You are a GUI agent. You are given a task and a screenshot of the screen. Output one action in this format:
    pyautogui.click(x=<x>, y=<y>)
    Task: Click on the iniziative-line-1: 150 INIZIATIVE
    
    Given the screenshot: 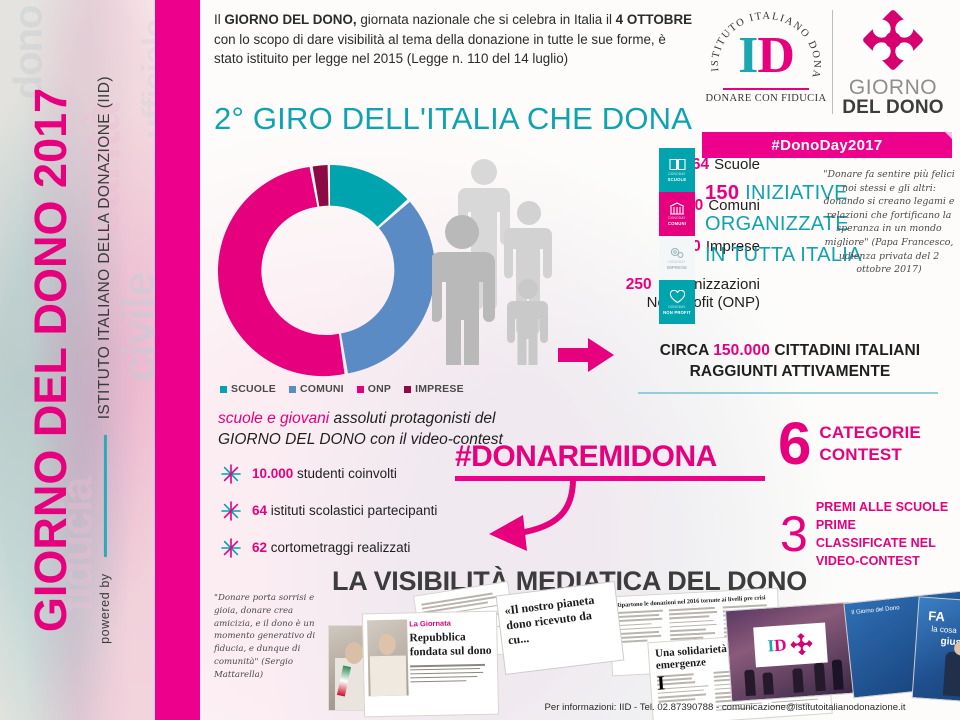 What is the action you would take?
    pyautogui.click(x=783, y=193)
    